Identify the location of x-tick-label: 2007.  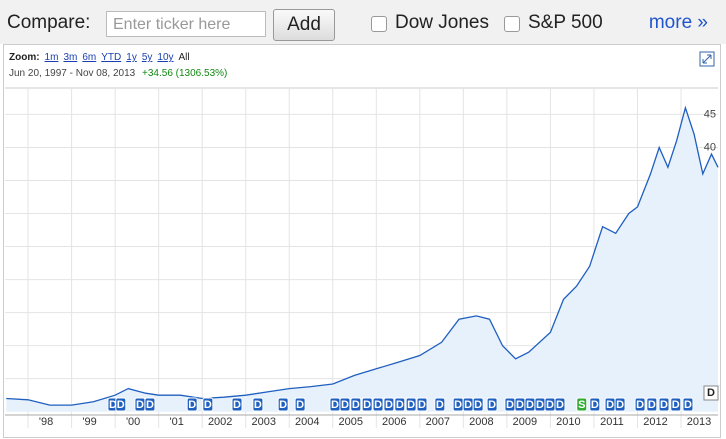
(438, 422).